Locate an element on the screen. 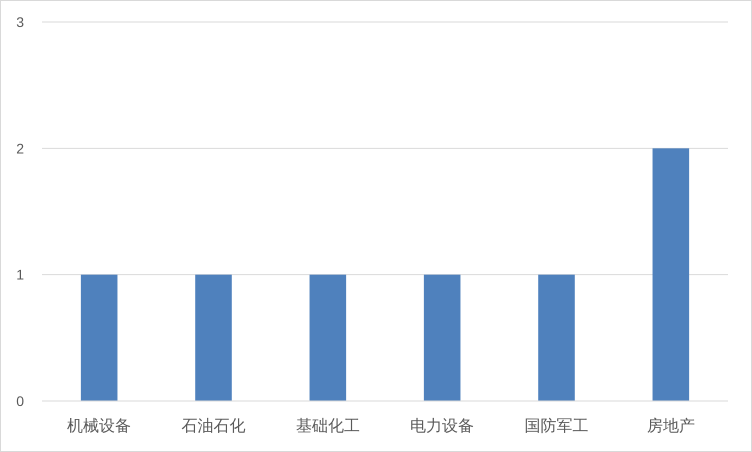 Image resolution: width=752 pixels, height=452 pixels. y-tick-label: 1 is located at coordinates (20, 274).